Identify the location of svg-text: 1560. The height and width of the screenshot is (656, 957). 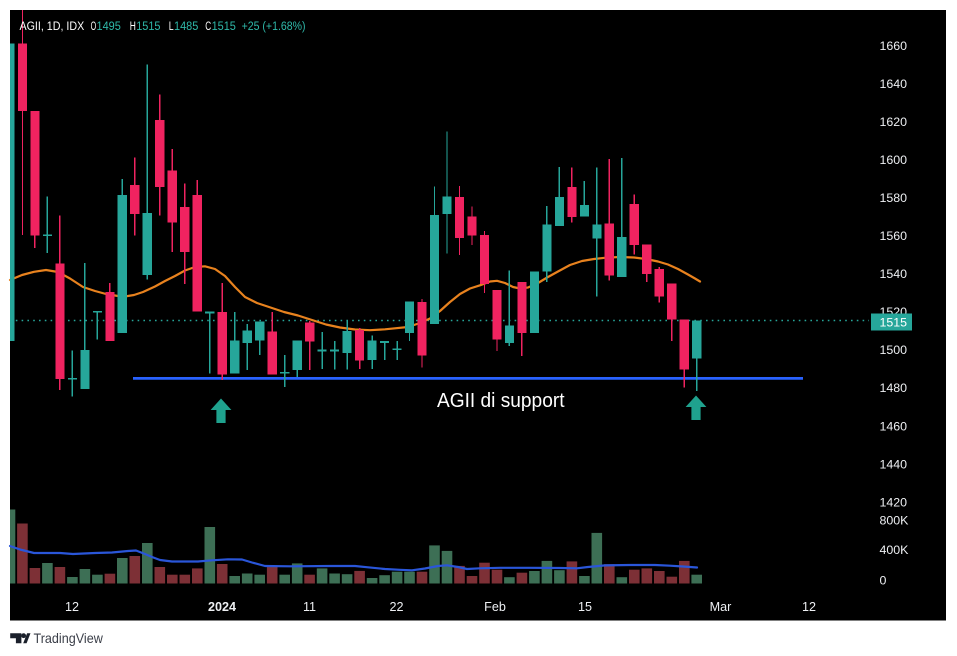
(894, 236).